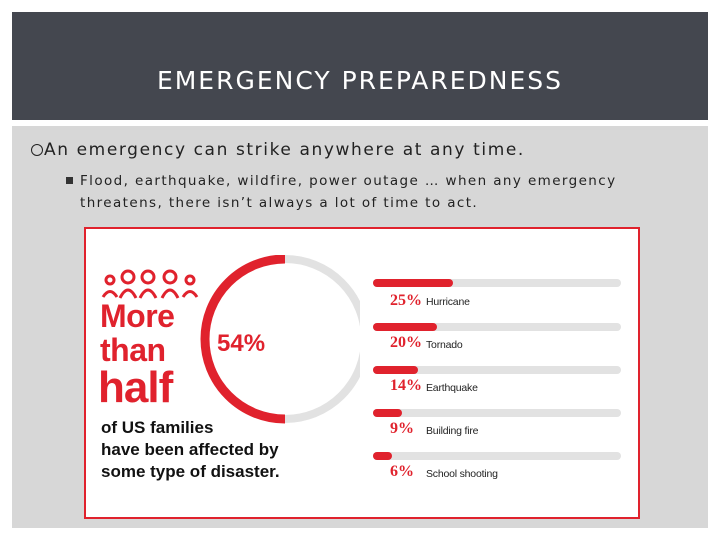 The image size is (720, 540). I want to click on circle-bullet-icon, so click(37, 150).